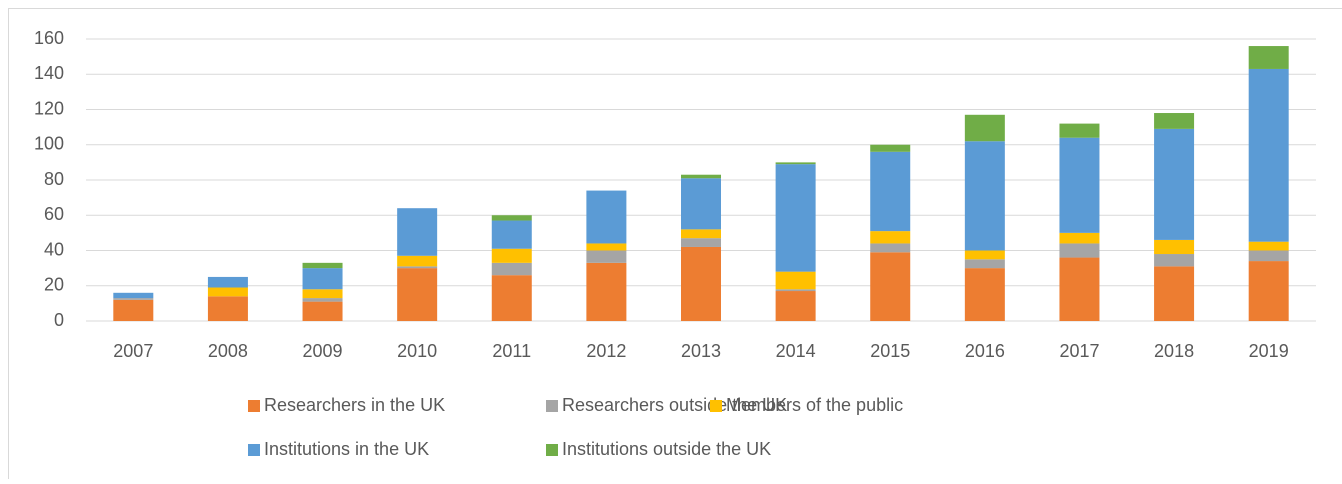 Image resolution: width=1342 pixels, height=484 pixels. I want to click on y-tick-label: 80, so click(54, 179).